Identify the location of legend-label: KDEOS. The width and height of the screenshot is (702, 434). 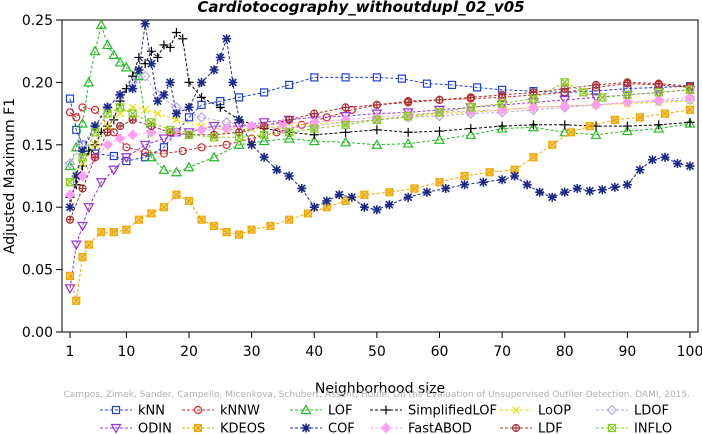
(242, 428).